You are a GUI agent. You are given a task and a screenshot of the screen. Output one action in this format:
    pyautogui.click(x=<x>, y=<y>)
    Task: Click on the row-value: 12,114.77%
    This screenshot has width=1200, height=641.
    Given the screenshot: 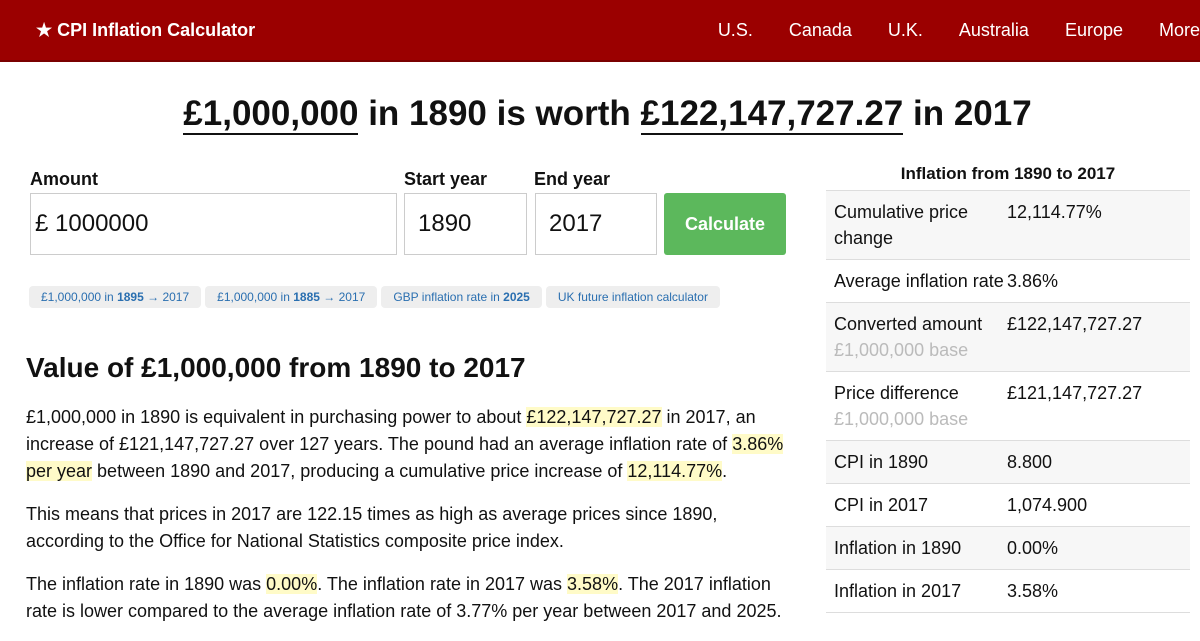 What is the action you would take?
    pyautogui.click(x=1054, y=212)
    